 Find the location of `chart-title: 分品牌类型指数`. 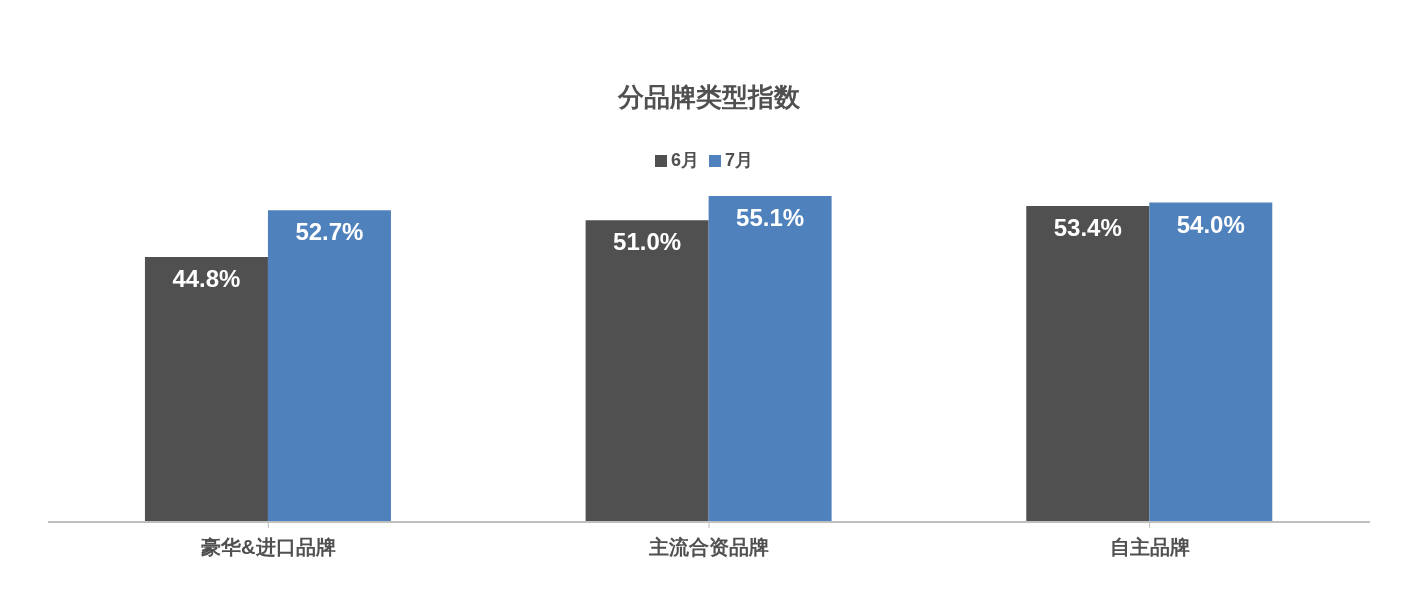

chart-title: 分品牌类型指数 is located at coordinates (708, 97).